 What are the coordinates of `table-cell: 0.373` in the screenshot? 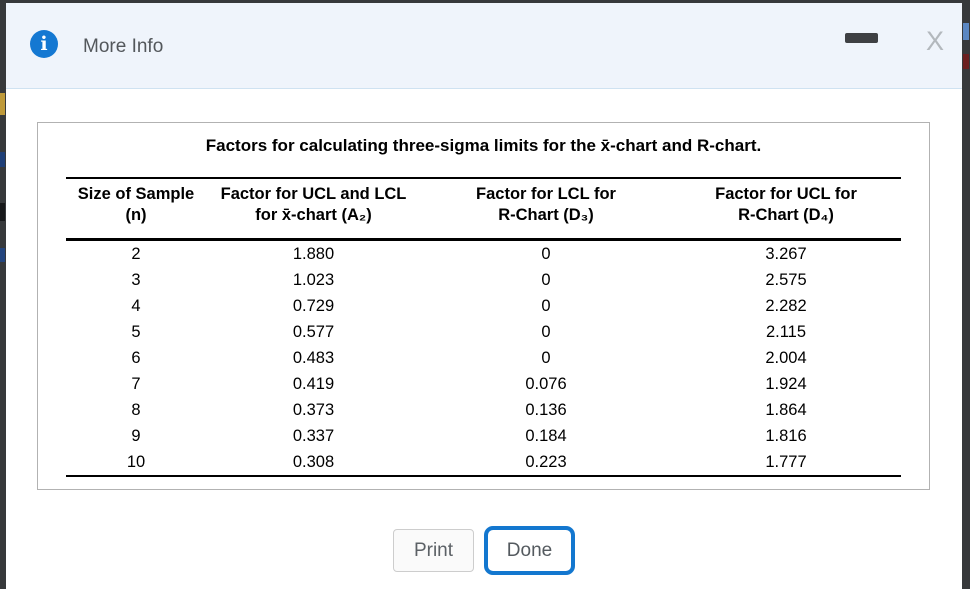 It's located at (313, 410).